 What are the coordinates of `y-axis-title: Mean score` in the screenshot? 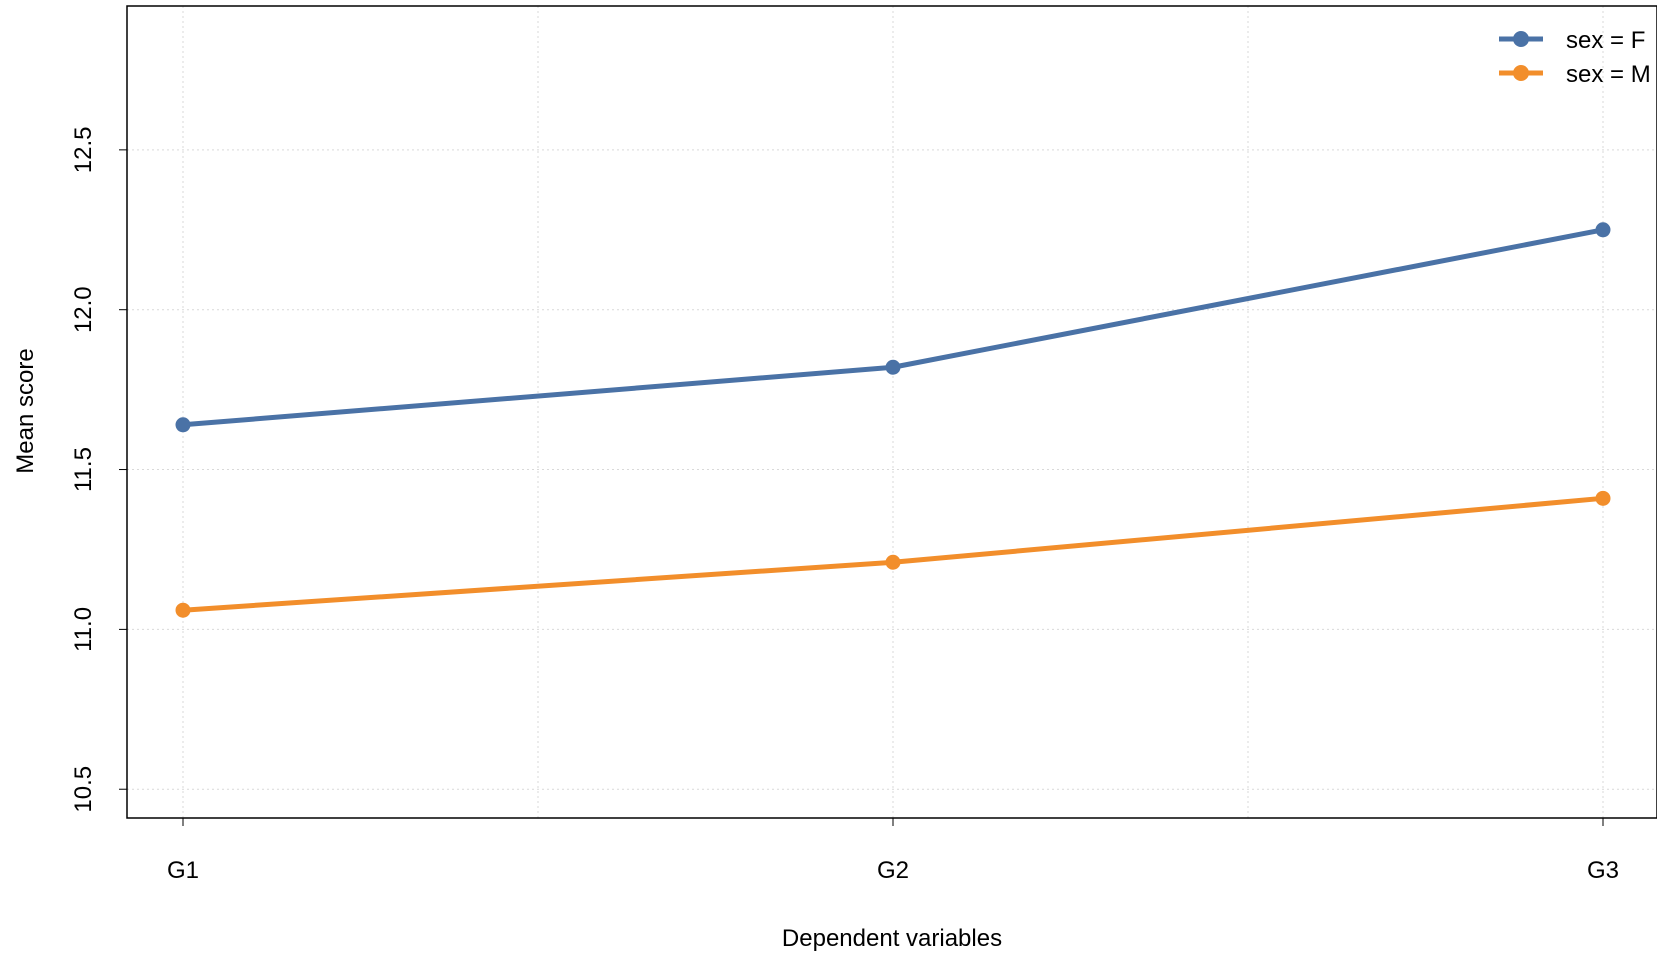 It's located at (25, 410).